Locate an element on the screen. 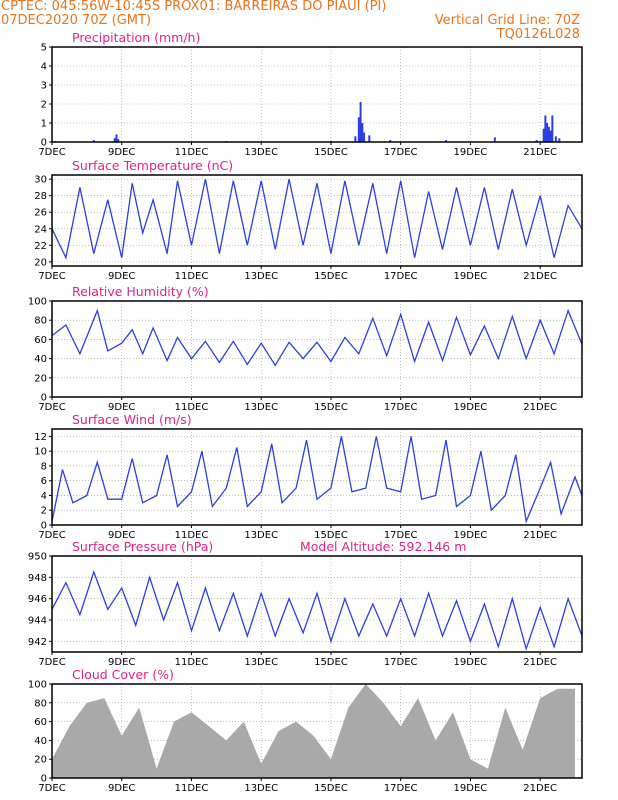 This screenshot has width=618, height=800. y-tick-label: 8 is located at coordinates (44, 466).